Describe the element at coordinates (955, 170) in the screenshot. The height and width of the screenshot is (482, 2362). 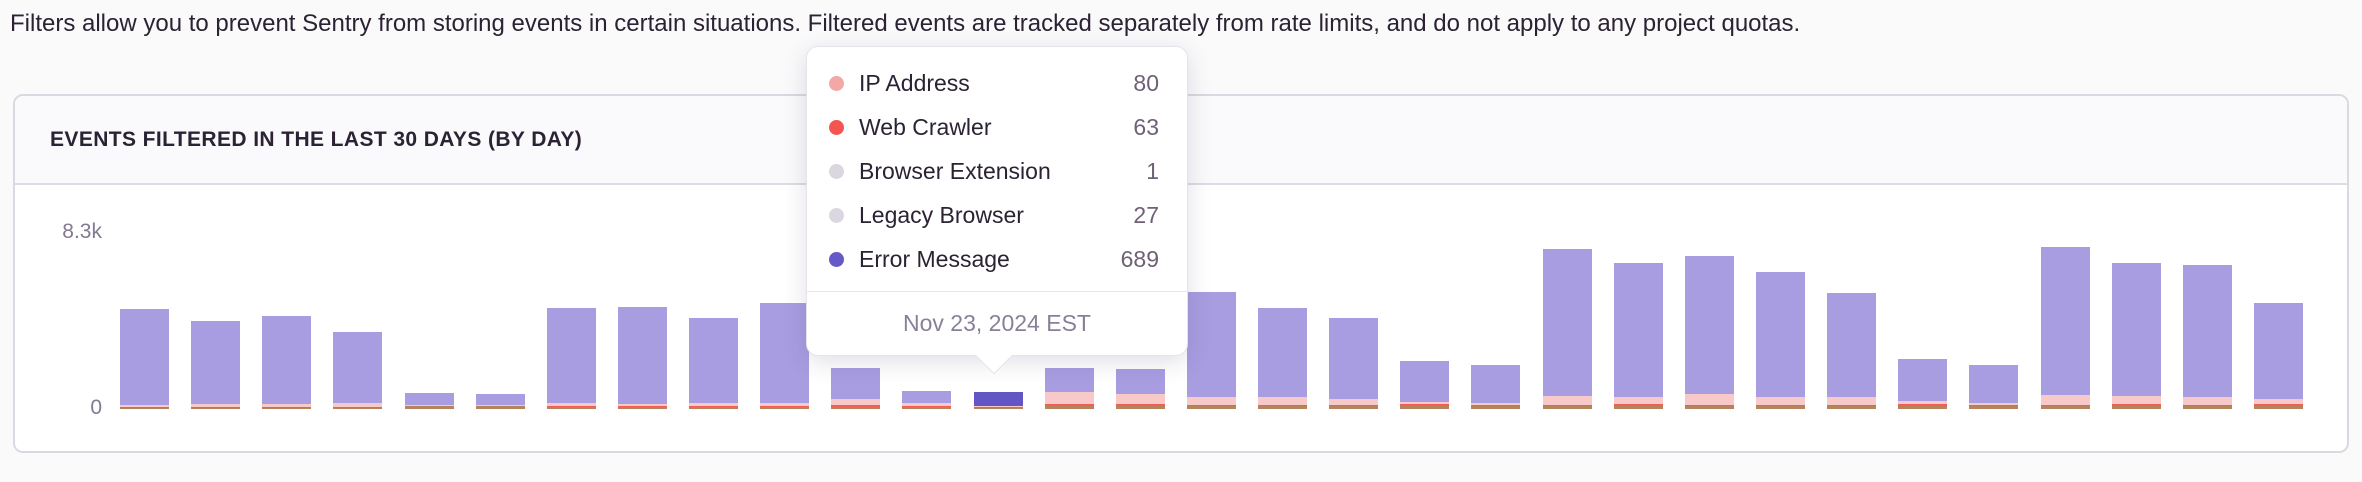
I see `tooltip-series-label: Browser Extension` at that location.